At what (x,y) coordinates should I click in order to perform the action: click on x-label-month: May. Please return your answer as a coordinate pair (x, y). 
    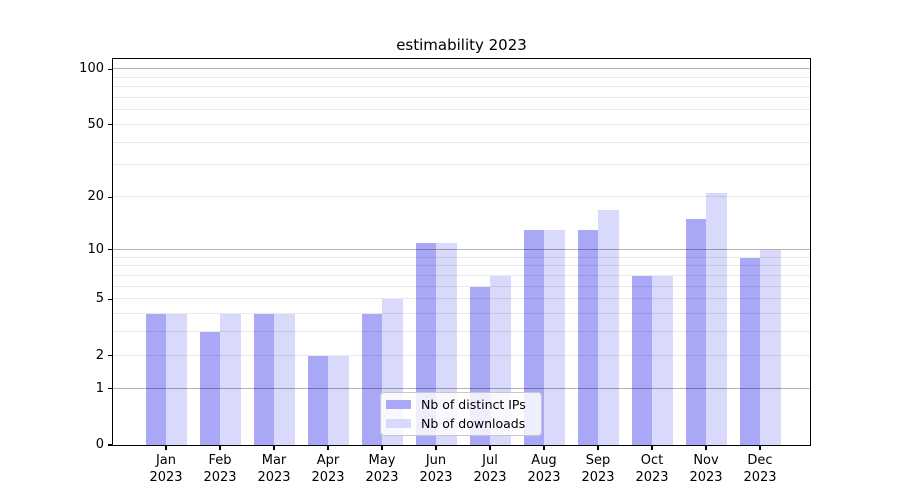
    Looking at the image, I should click on (382, 460).